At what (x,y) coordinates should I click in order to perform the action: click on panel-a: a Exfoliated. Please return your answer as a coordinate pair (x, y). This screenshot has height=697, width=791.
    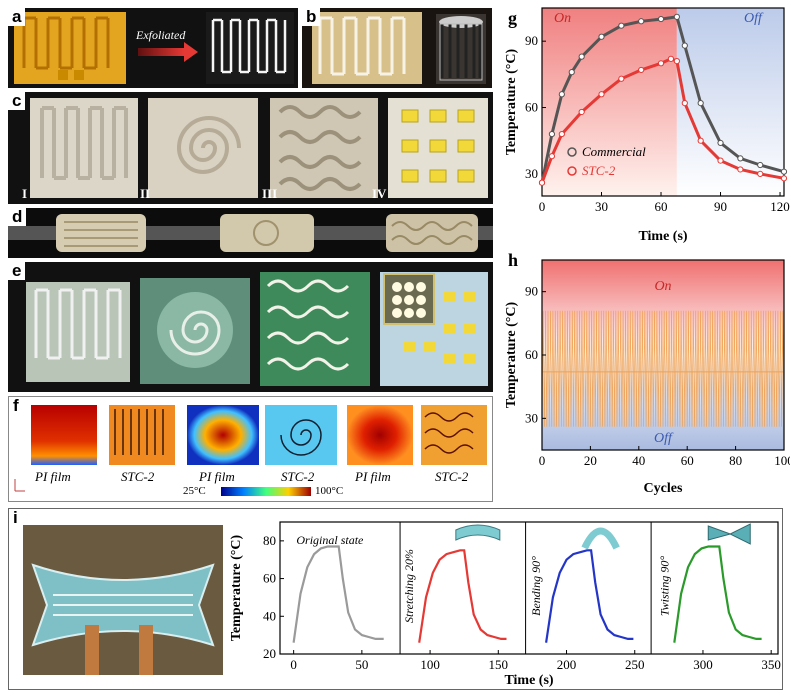
    Looking at the image, I should click on (153, 48).